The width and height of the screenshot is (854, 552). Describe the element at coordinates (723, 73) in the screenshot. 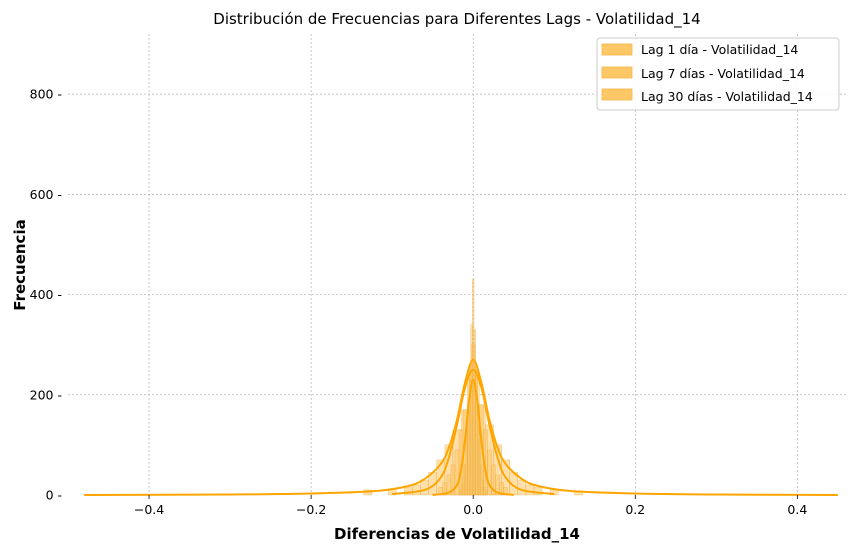

I see `legend-label-lag7: Lag 7 días - Volatilidad_14` at that location.